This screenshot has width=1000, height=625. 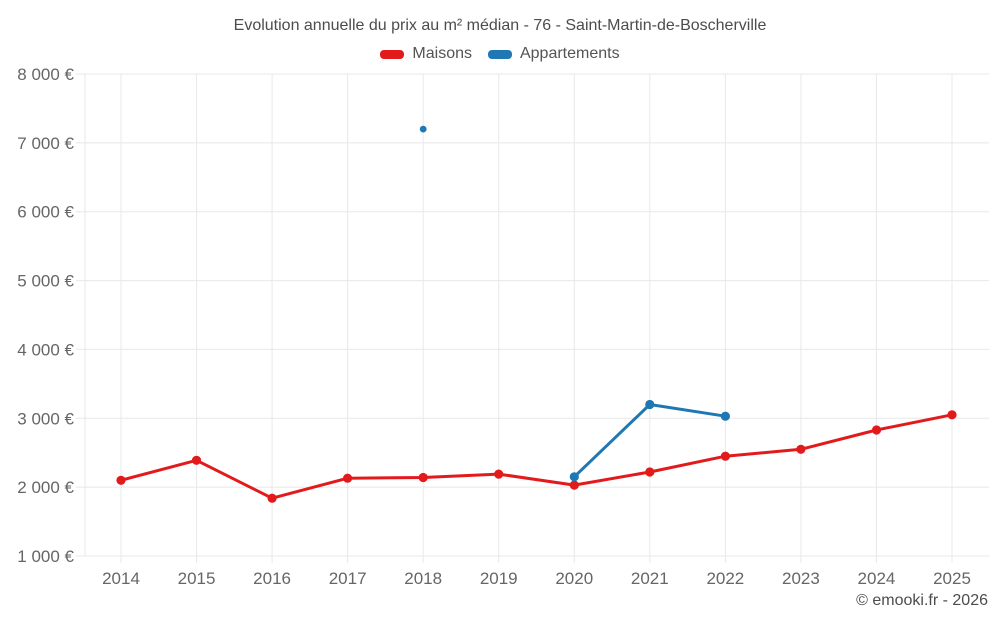 What do you see at coordinates (725, 578) in the screenshot?
I see `x-tick-label: 2022` at bounding box center [725, 578].